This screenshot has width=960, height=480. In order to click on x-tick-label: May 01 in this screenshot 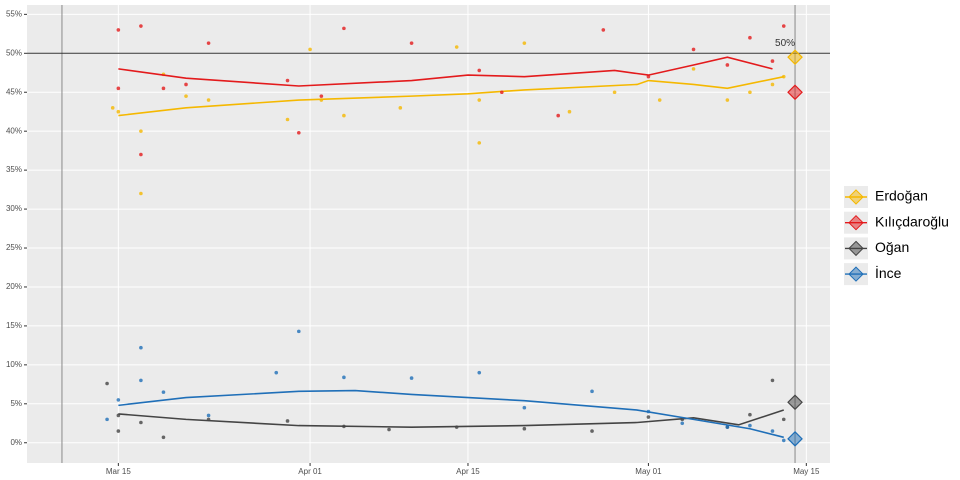, I will do `click(648, 471)`.